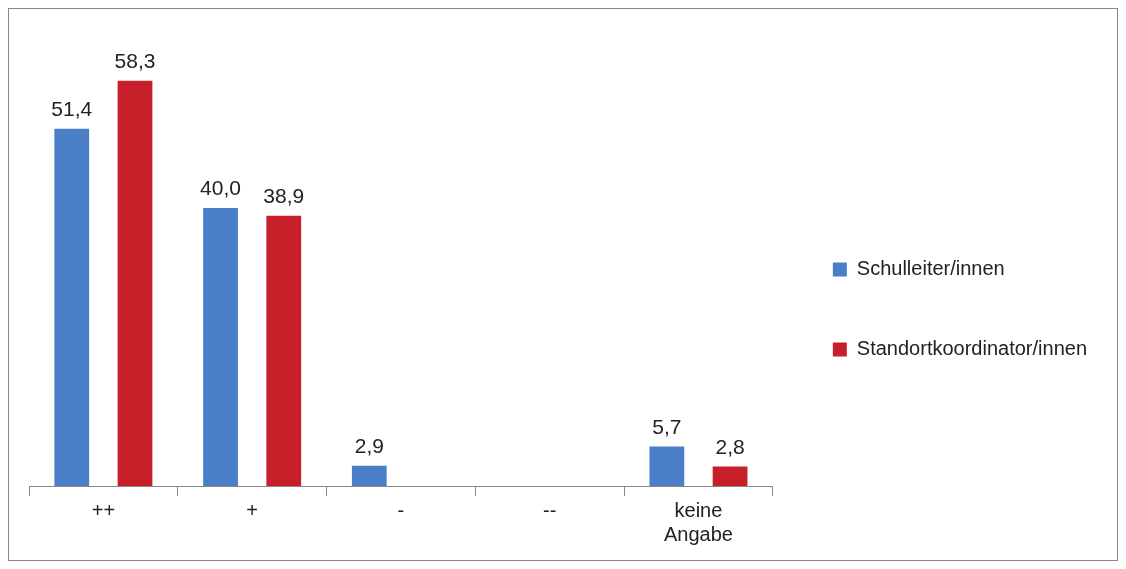  Describe the element at coordinates (103, 509) in the screenshot. I see `x-tick-label: ++` at that location.